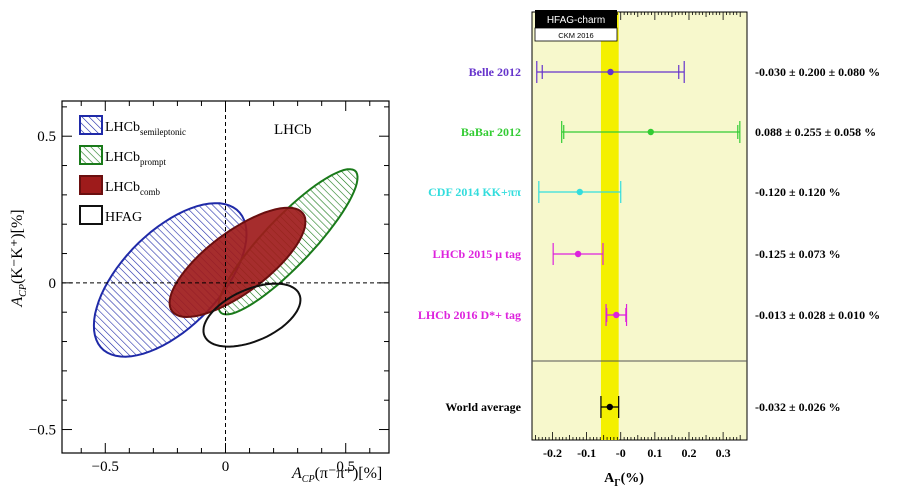  Describe the element at coordinates (624, 479) in the screenshot. I see `forest-x-axis-label: AΓ(%)` at that location.